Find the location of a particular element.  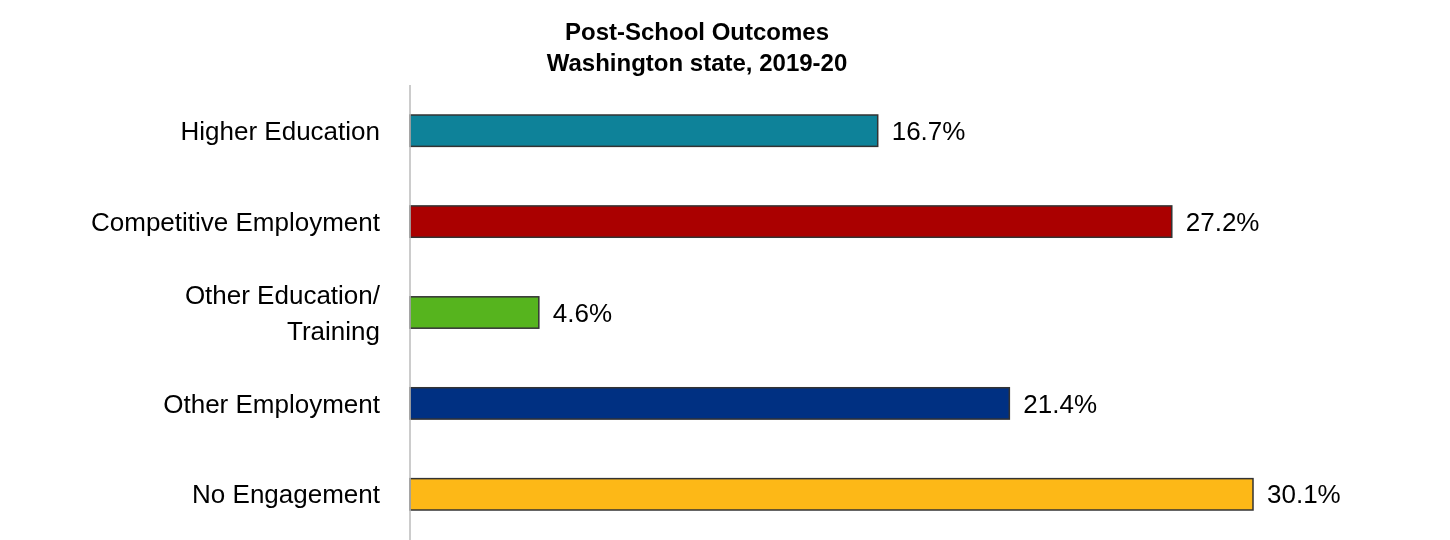

data-label: 27.2% is located at coordinates (1222, 221).